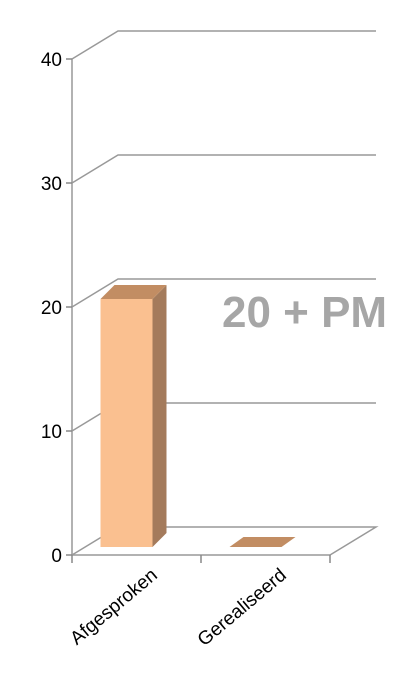  What do you see at coordinates (159, 416) in the screenshot?
I see `bar-side` at bounding box center [159, 416].